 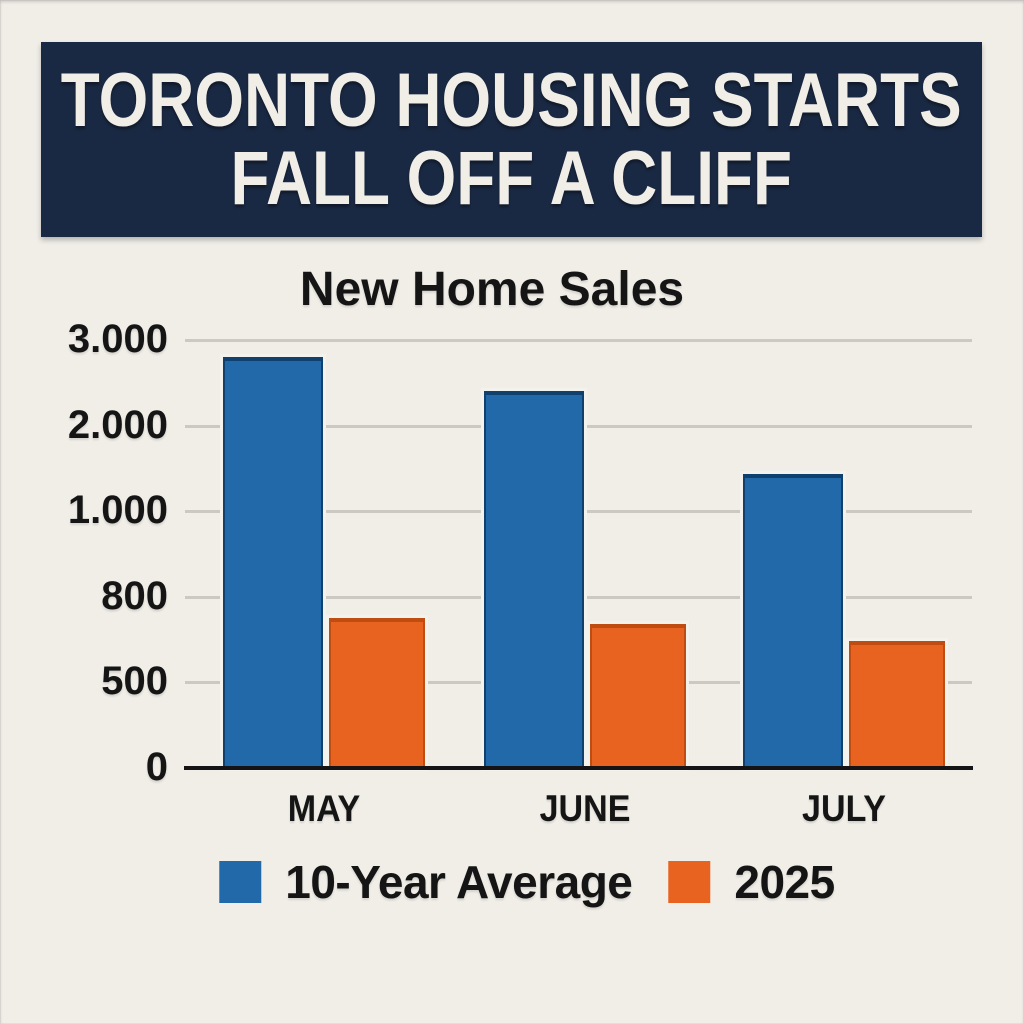 I want to click on bar-2025-june, so click(x=638, y=696).